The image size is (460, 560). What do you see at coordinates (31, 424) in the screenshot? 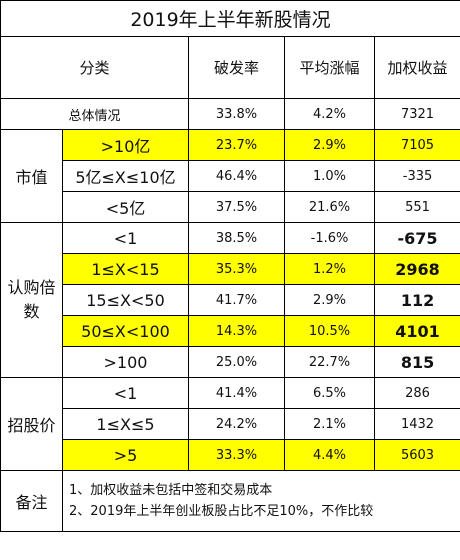
I see `group-label-offer-price: 招股价` at bounding box center [31, 424].